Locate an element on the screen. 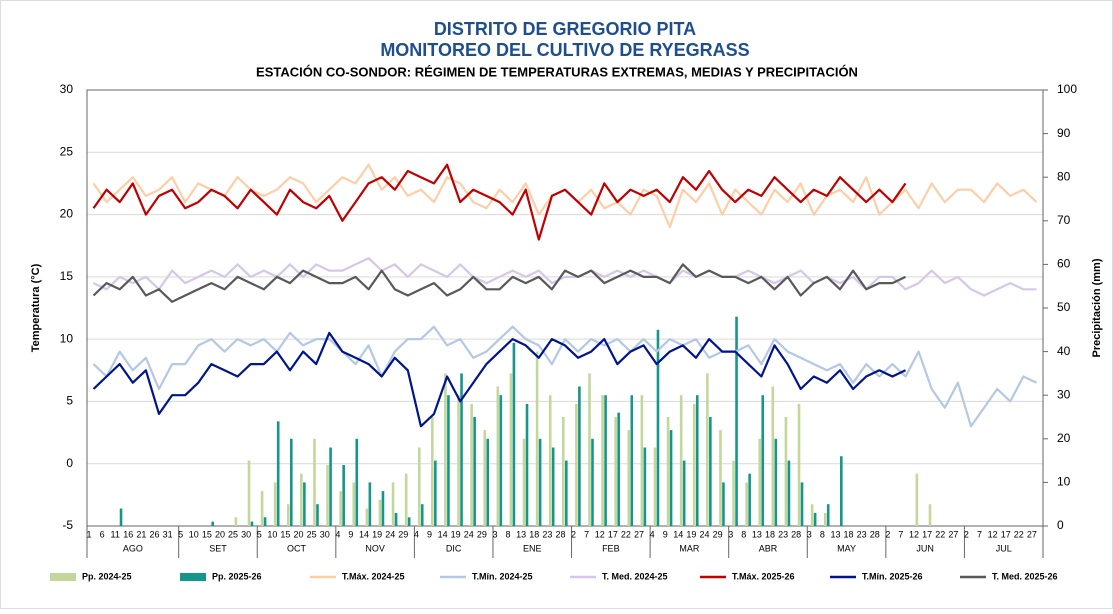  y2-tick-label: 40 is located at coordinates (1064, 351).